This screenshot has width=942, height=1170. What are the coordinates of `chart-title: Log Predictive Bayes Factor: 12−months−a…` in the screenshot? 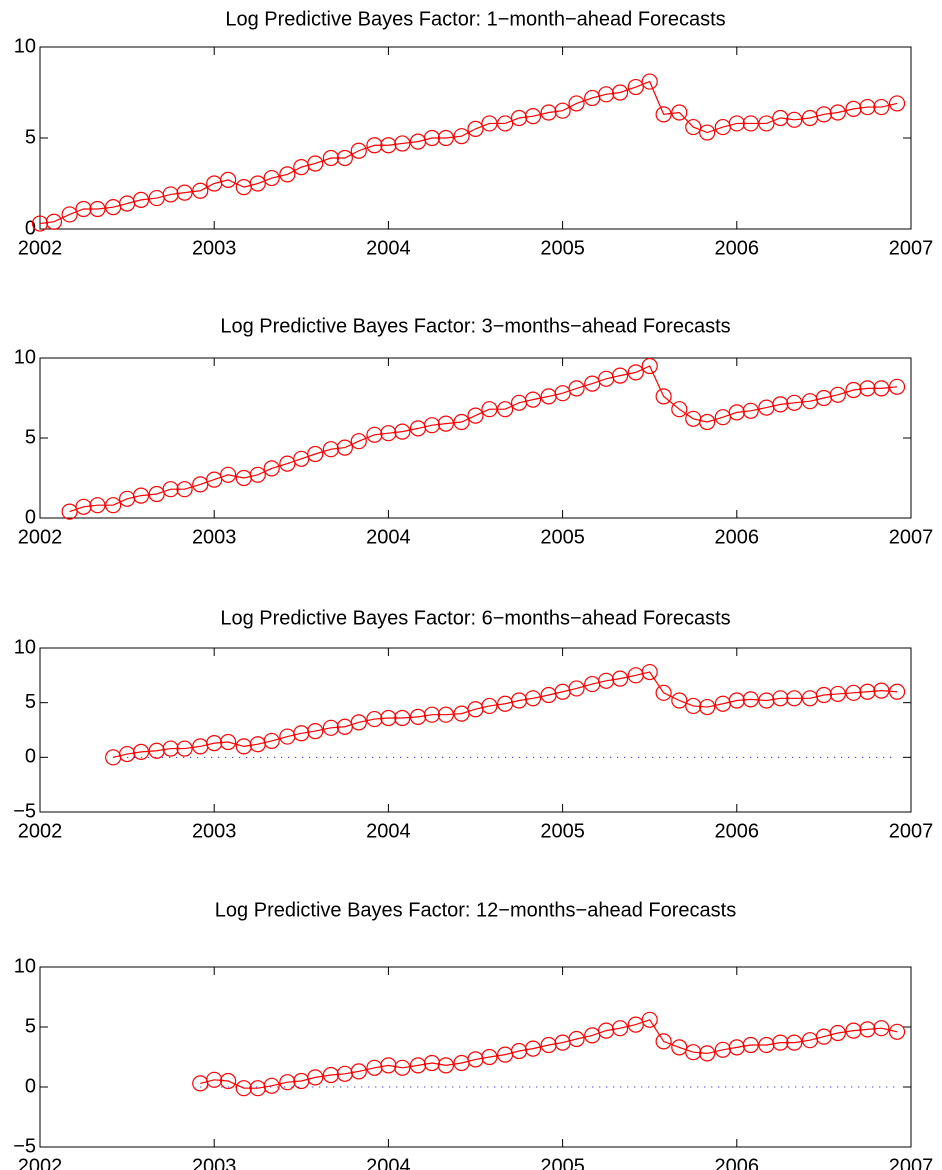 It's located at (475, 910).